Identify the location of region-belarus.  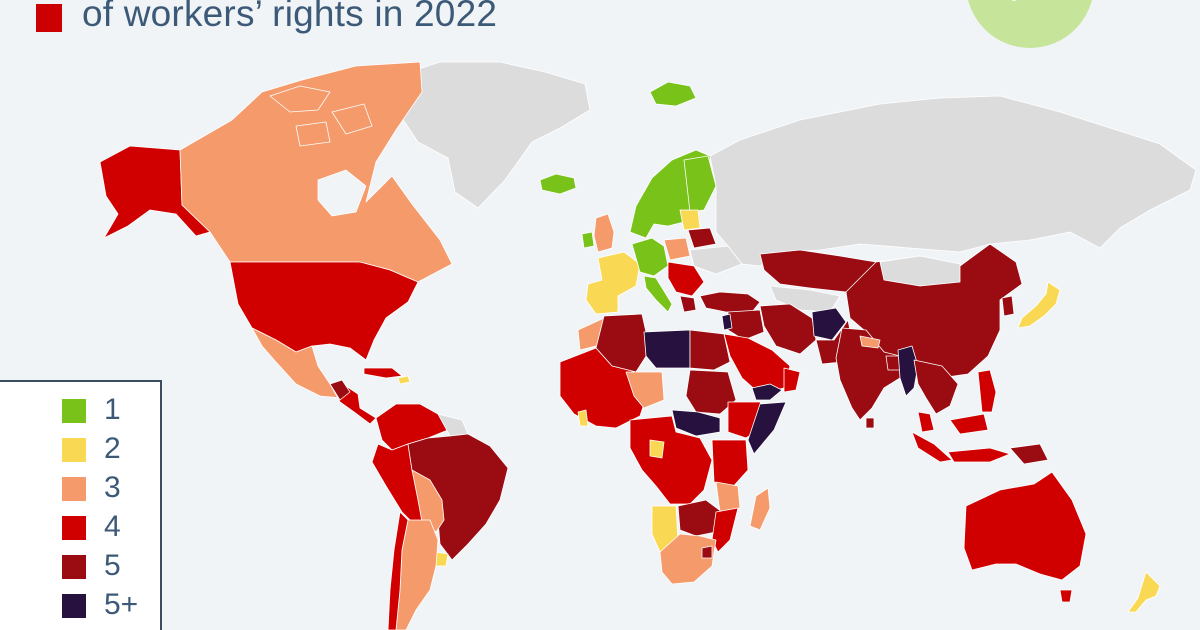
(702, 238).